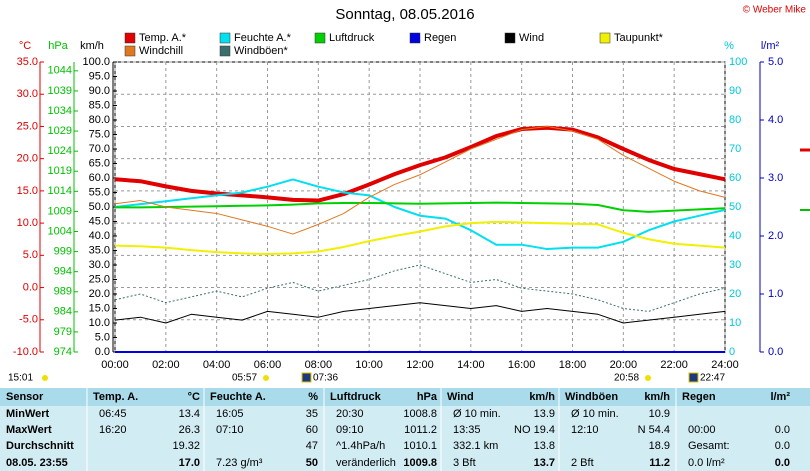  What do you see at coordinates (735, 178) in the screenshot?
I see `y-tick-label: 60` at bounding box center [735, 178].